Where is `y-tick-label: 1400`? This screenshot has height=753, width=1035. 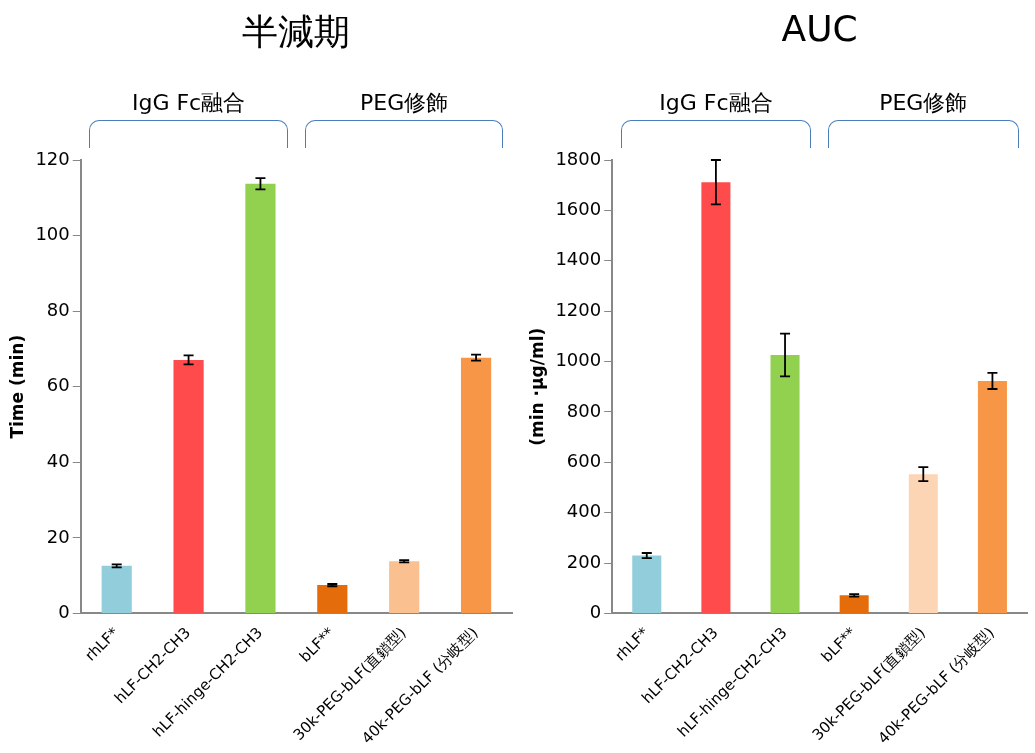 y-tick-label: 1400 is located at coordinates (578, 259).